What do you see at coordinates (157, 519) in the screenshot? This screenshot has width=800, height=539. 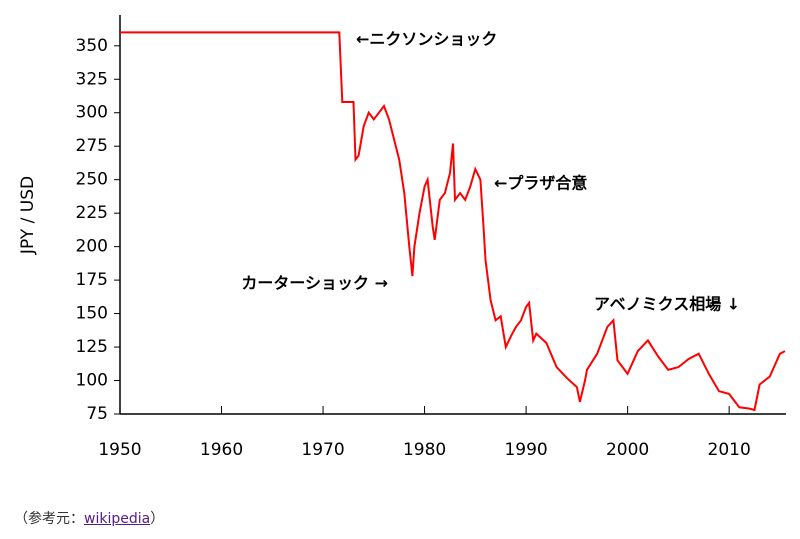 I see `source-suffix: ）` at bounding box center [157, 519].